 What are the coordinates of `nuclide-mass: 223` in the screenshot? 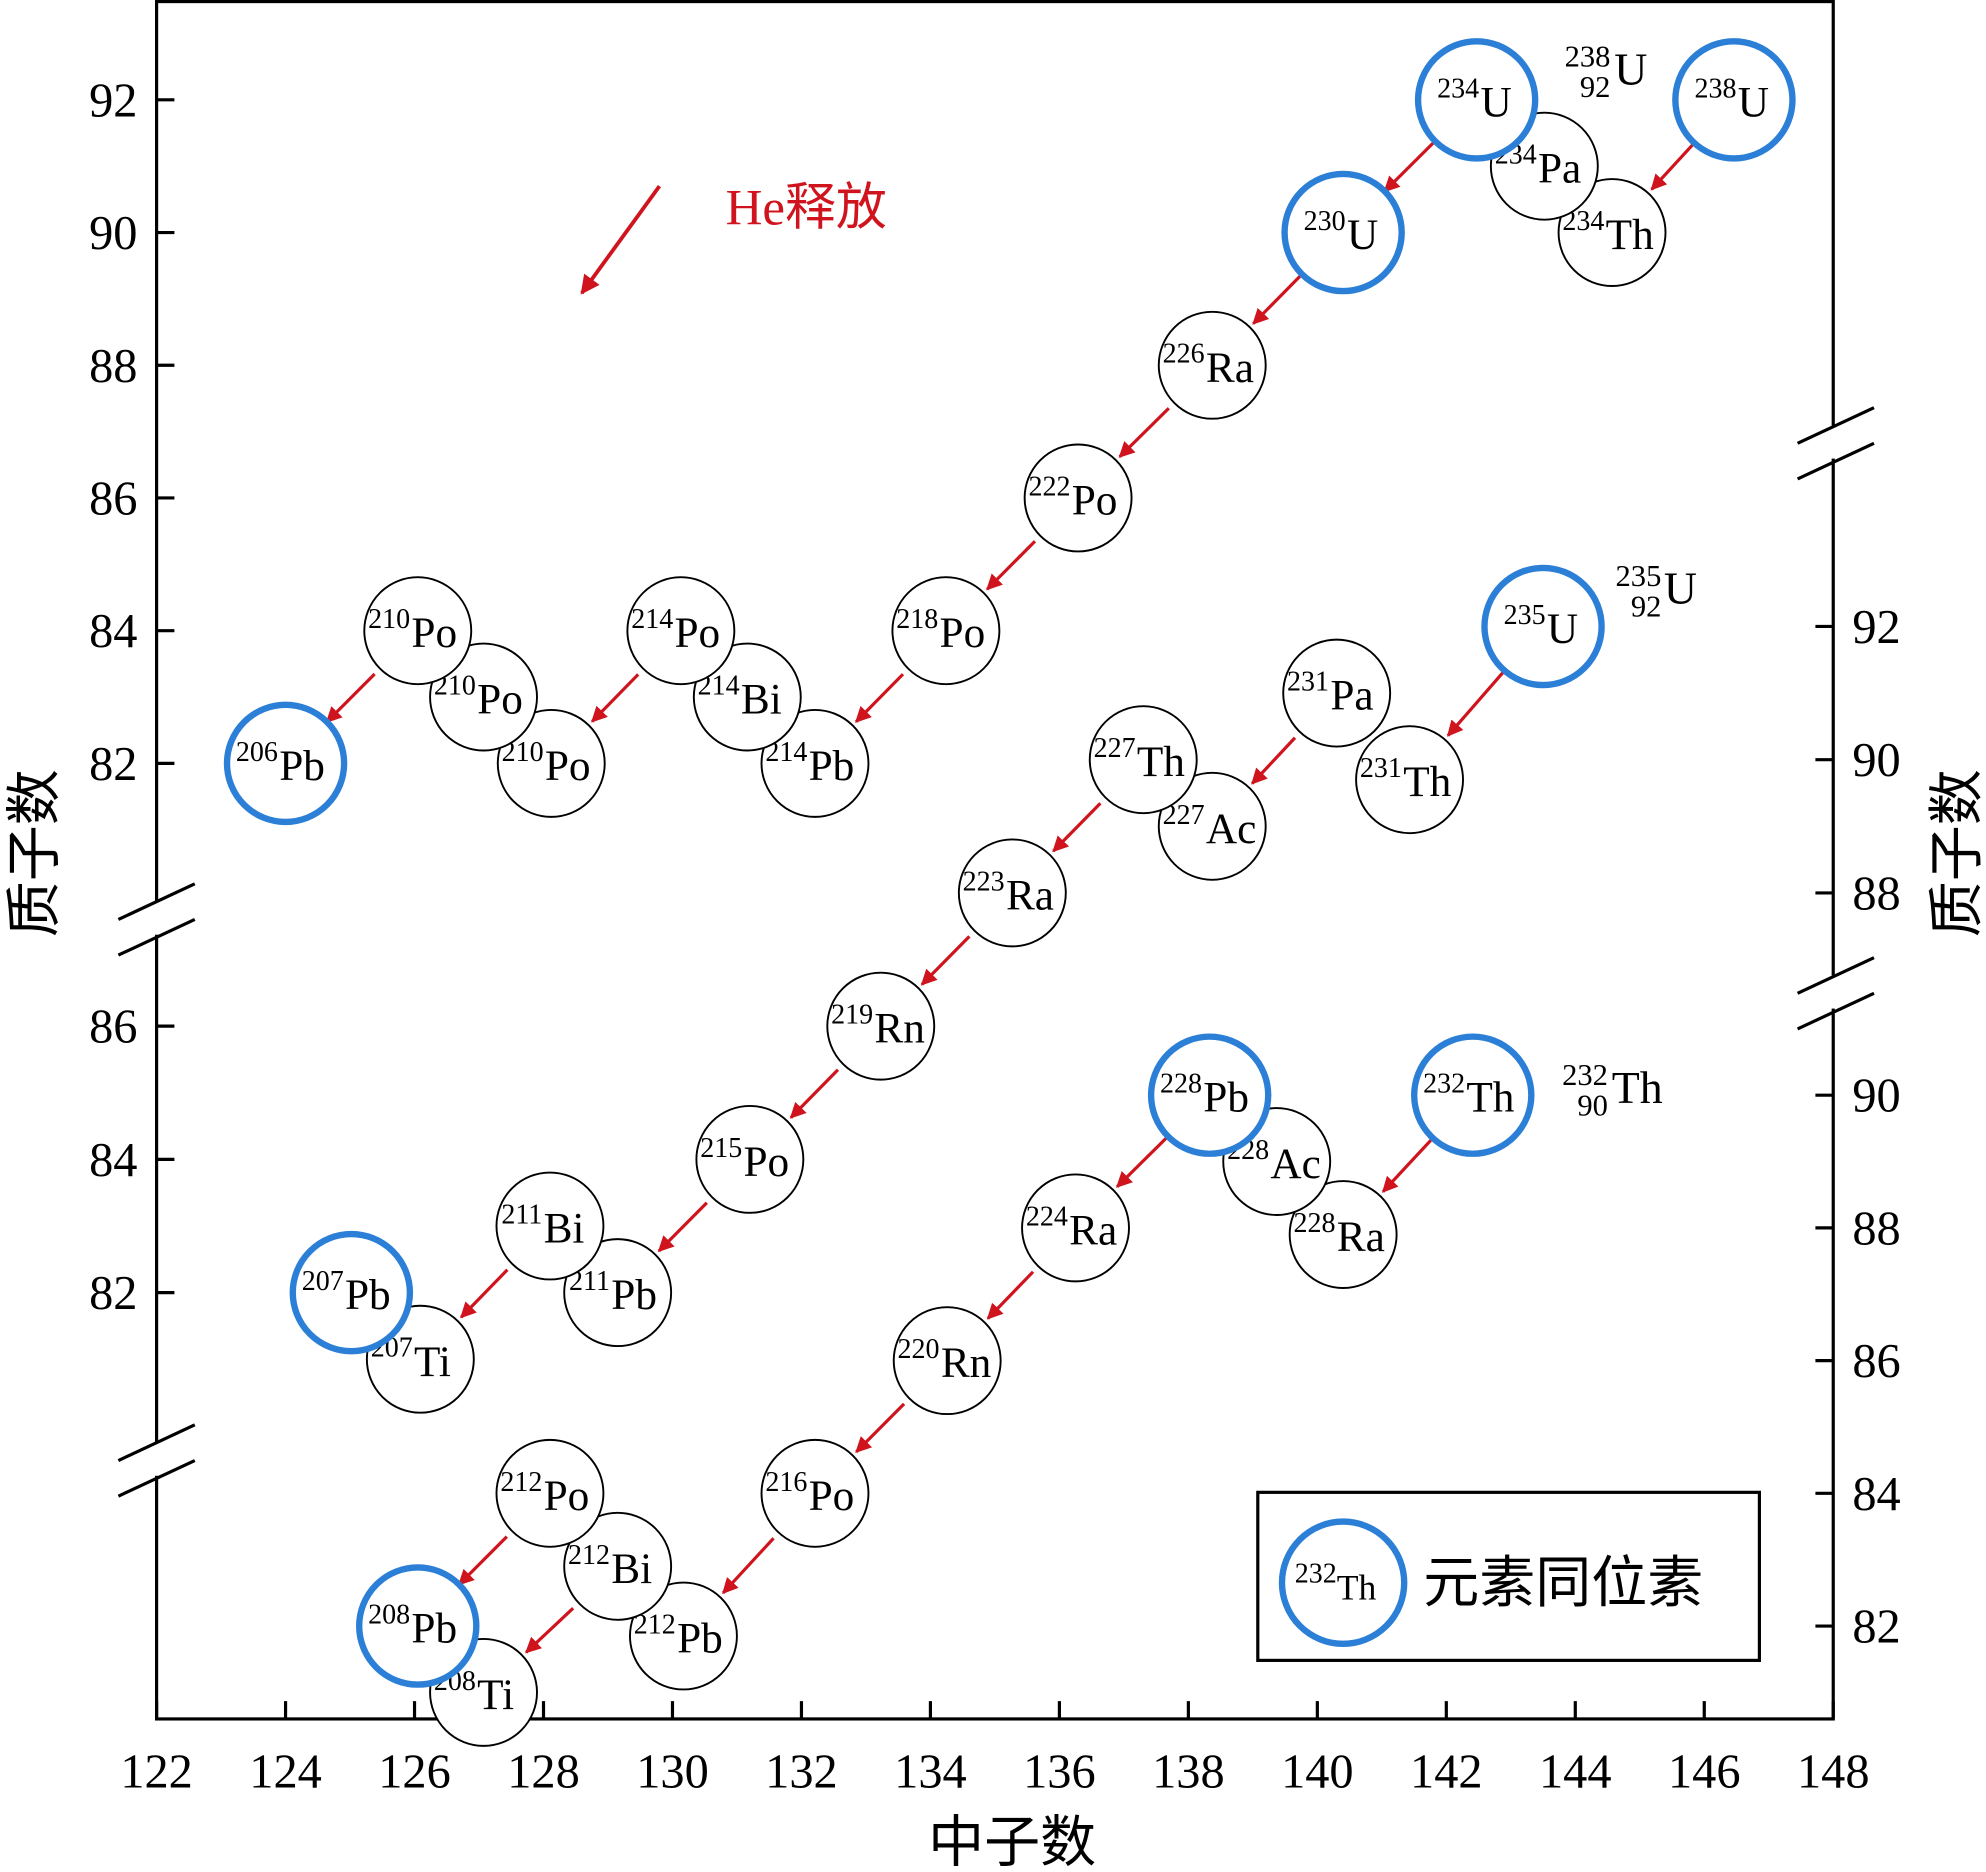 It's located at (984, 881).